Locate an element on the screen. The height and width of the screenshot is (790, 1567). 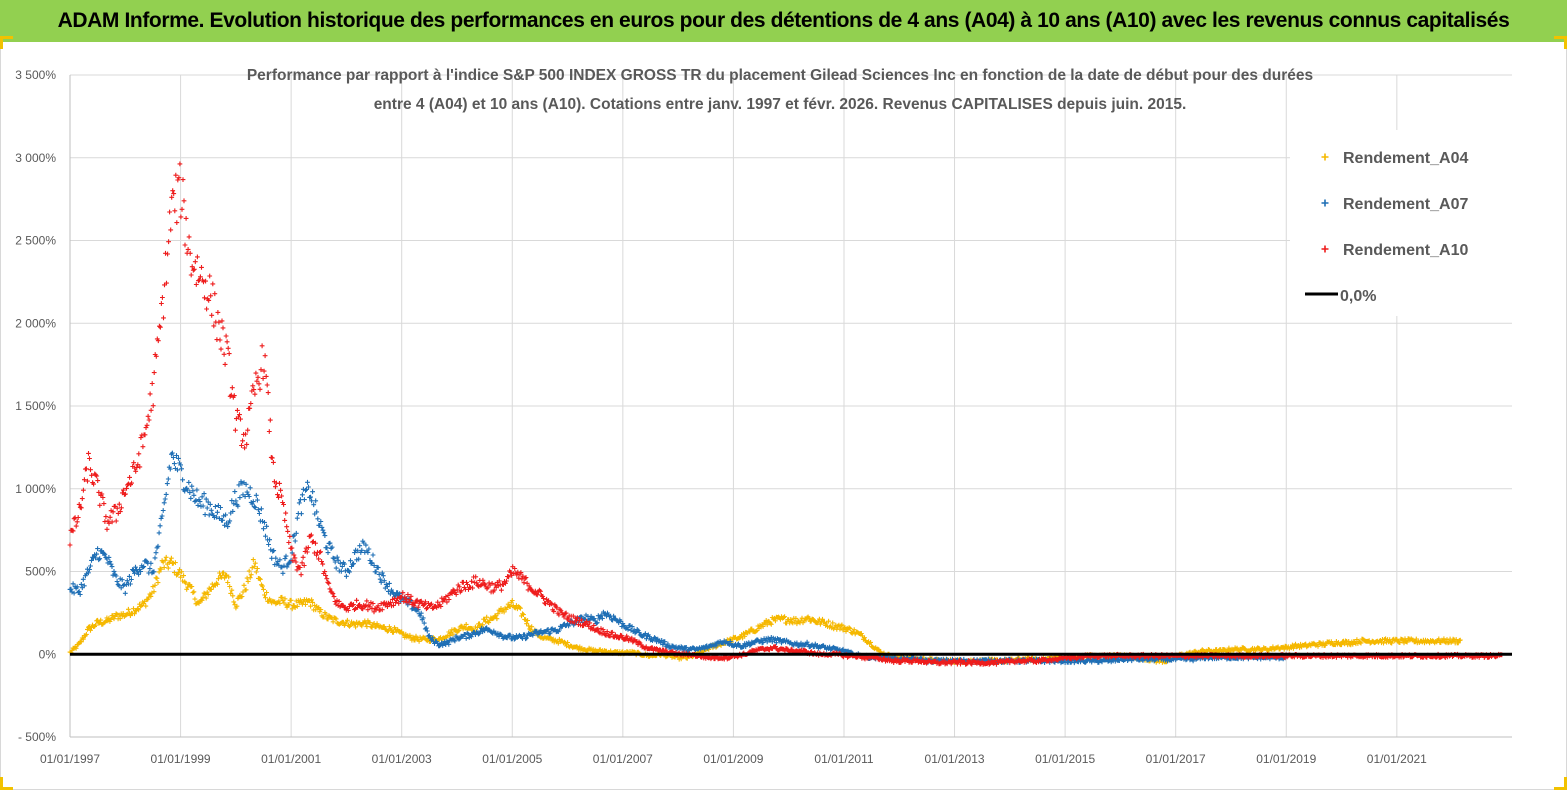
frame-corner-bottom-left is located at coordinates (6, 783).